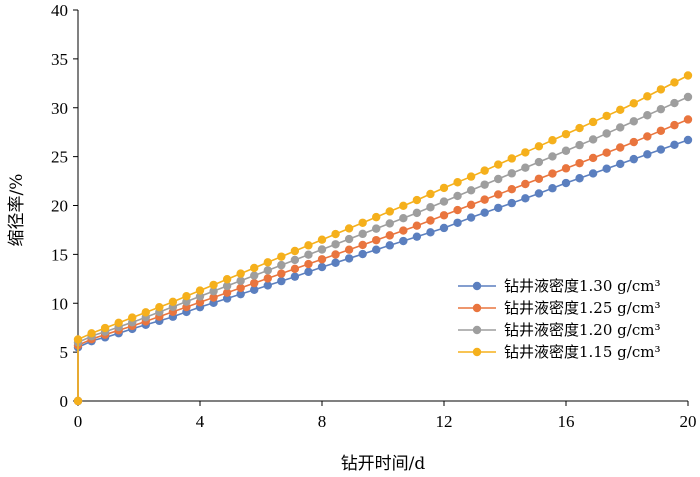  I want to click on legend-item: 钻井液密度1.30 g/cm³, so click(559, 286).